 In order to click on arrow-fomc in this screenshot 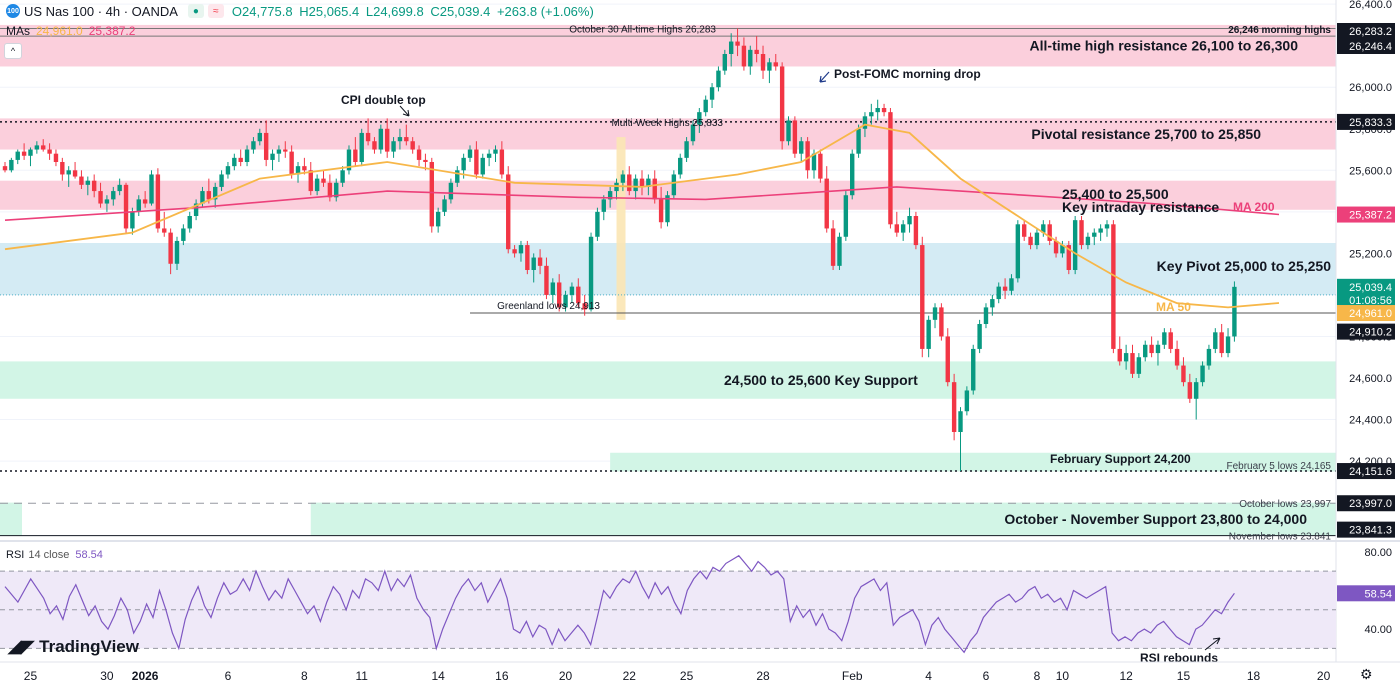, I will do `click(824, 77)`.